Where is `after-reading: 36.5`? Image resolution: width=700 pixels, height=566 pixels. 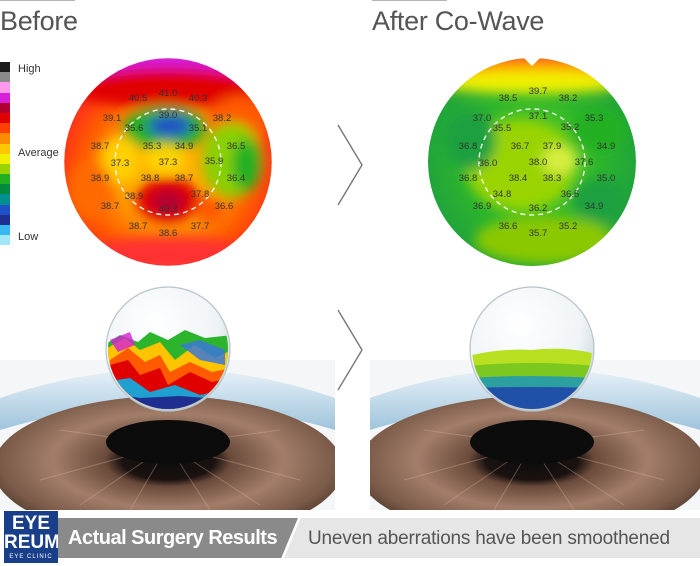 after-reading: 36.5 is located at coordinates (570, 194).